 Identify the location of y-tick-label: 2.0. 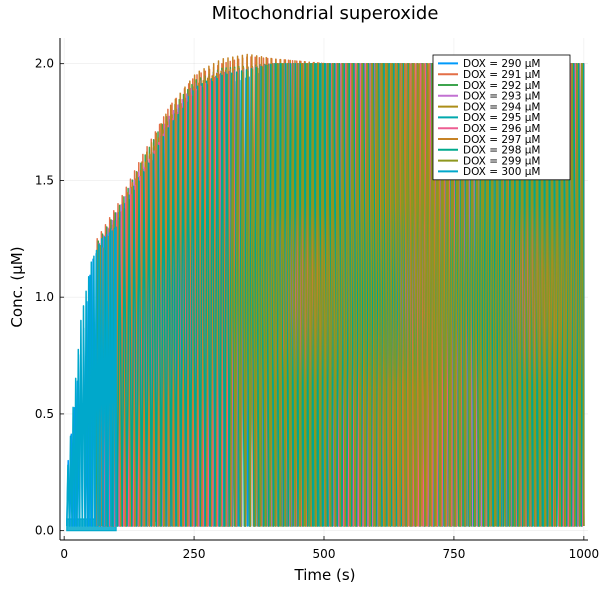
(44, 64).